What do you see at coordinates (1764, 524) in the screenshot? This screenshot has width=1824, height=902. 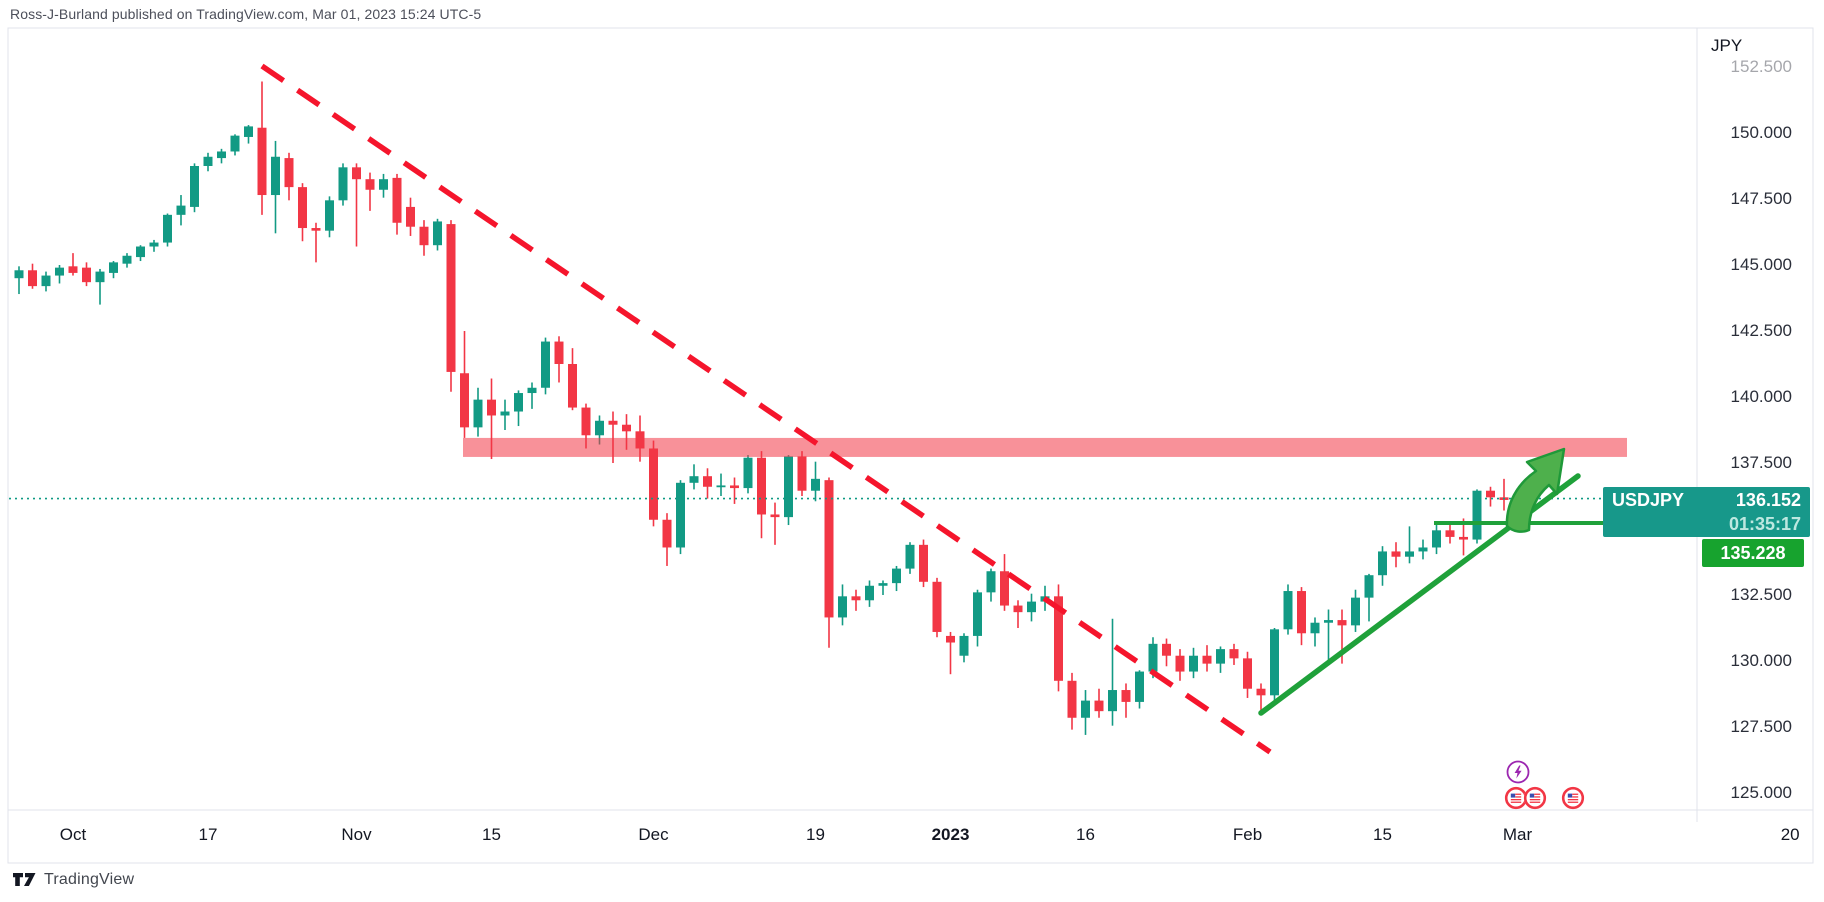 I see `bar-countdown: 01:35:17` at bounding box center [1764, 524].